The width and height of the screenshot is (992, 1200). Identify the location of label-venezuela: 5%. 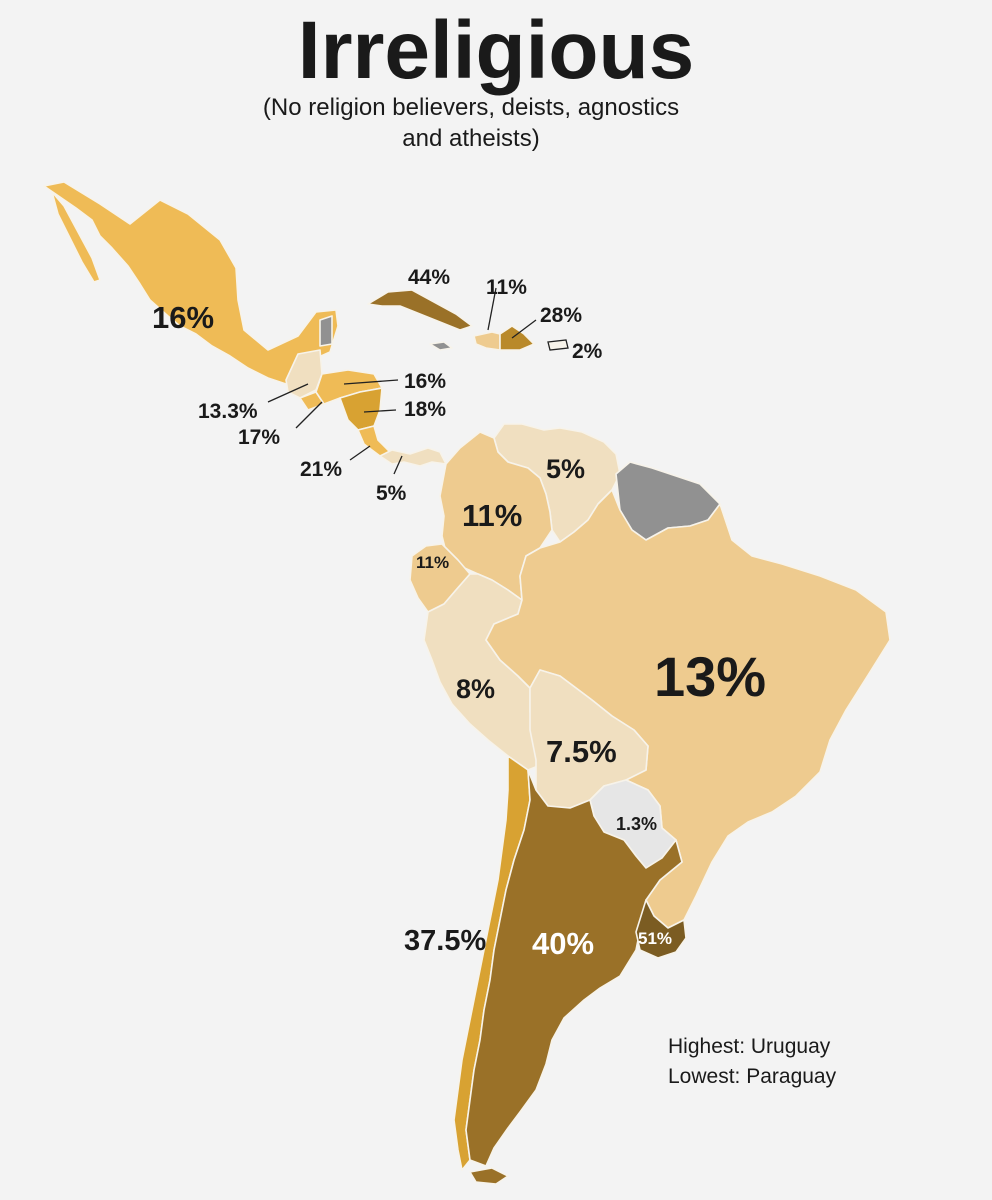
(565, 469).